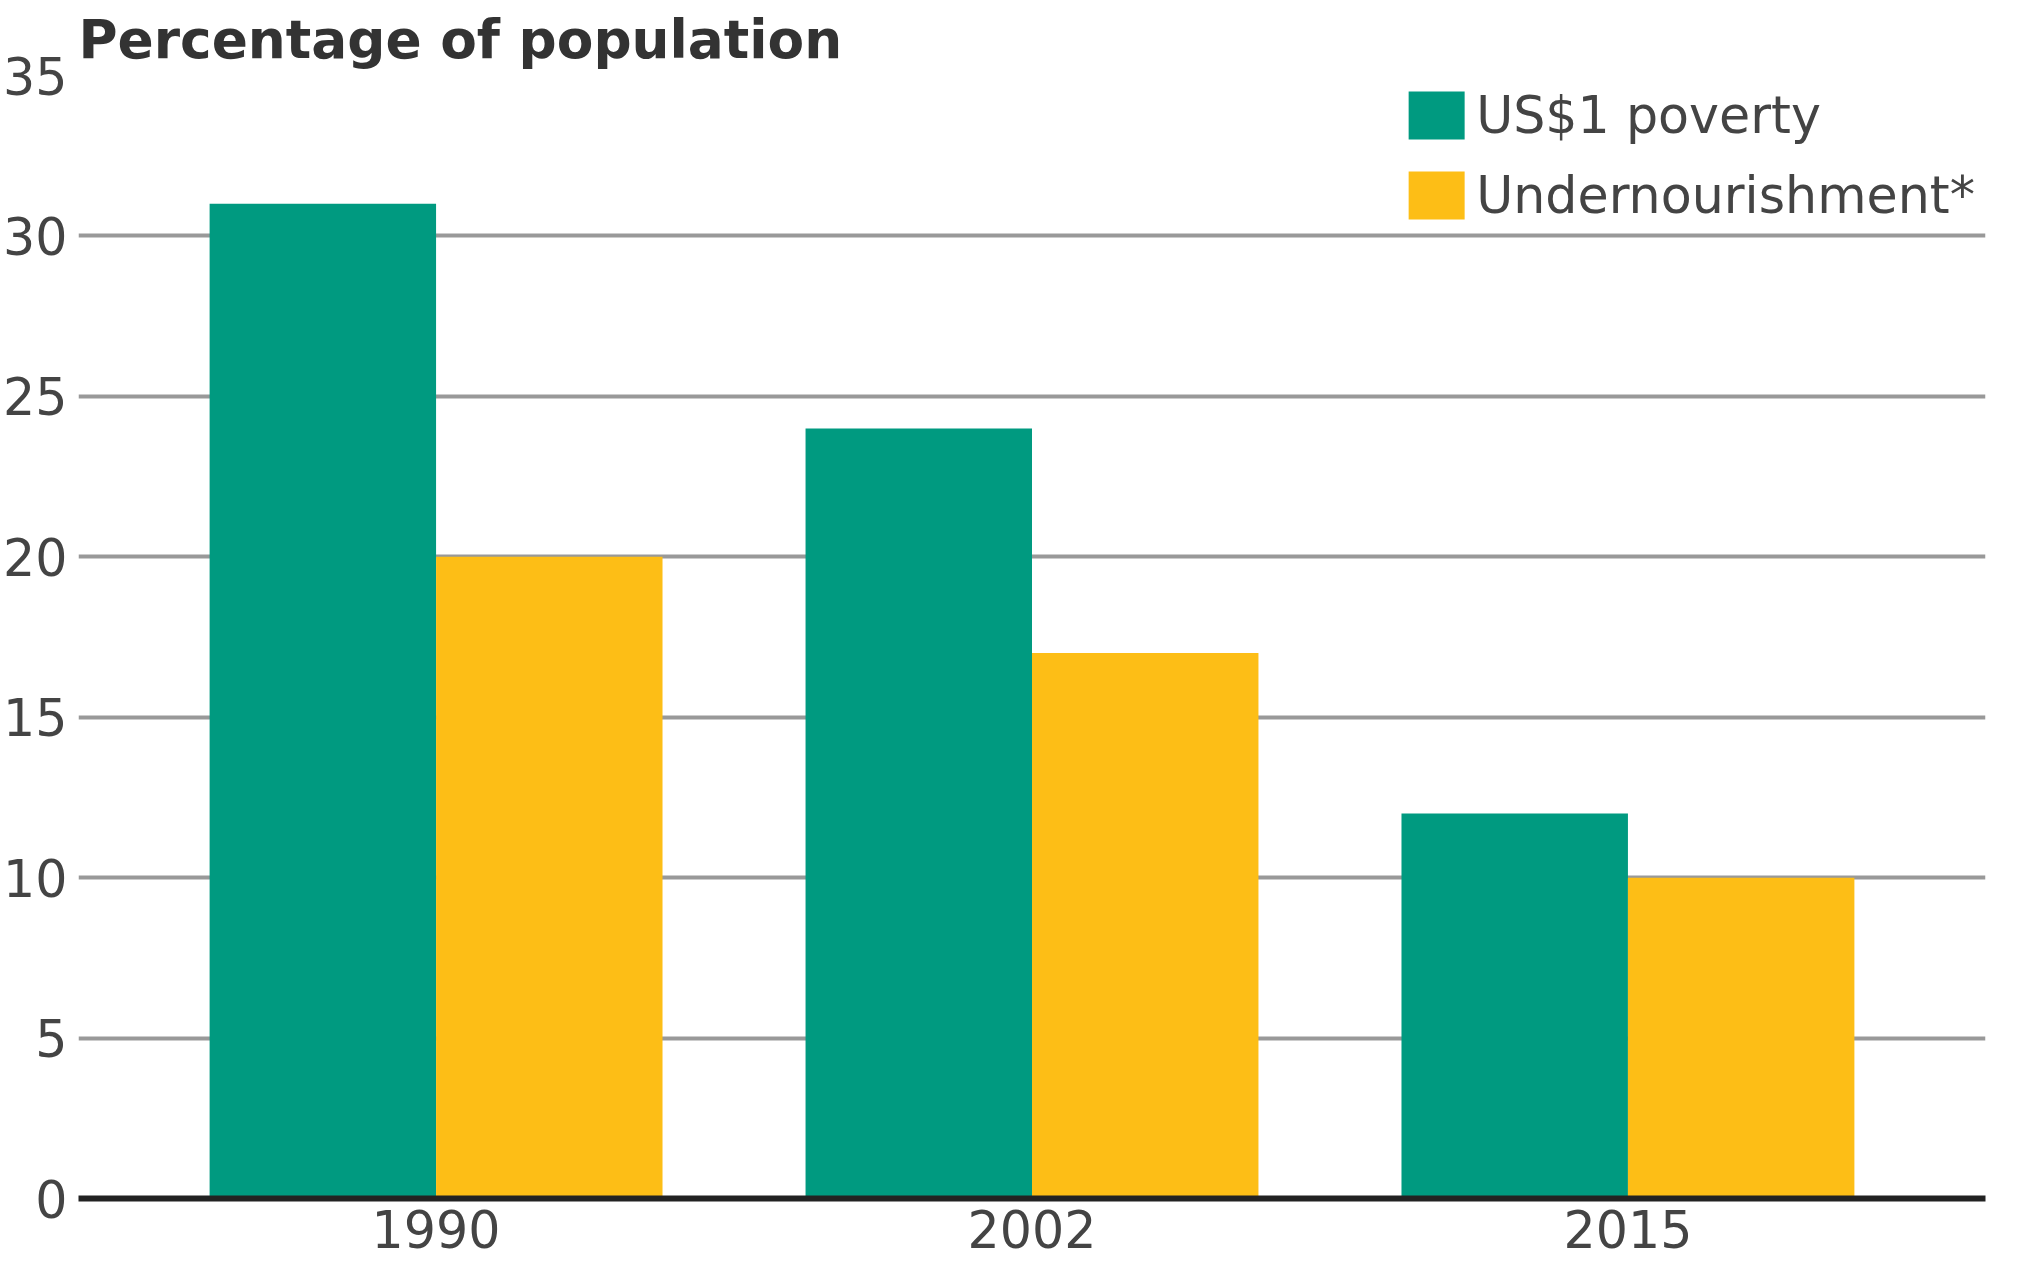  What do you see at coordinates (1628, 1230) in the screenshot?
I see `x-tick-label: 2015` at bounding box center [1628, 1230].